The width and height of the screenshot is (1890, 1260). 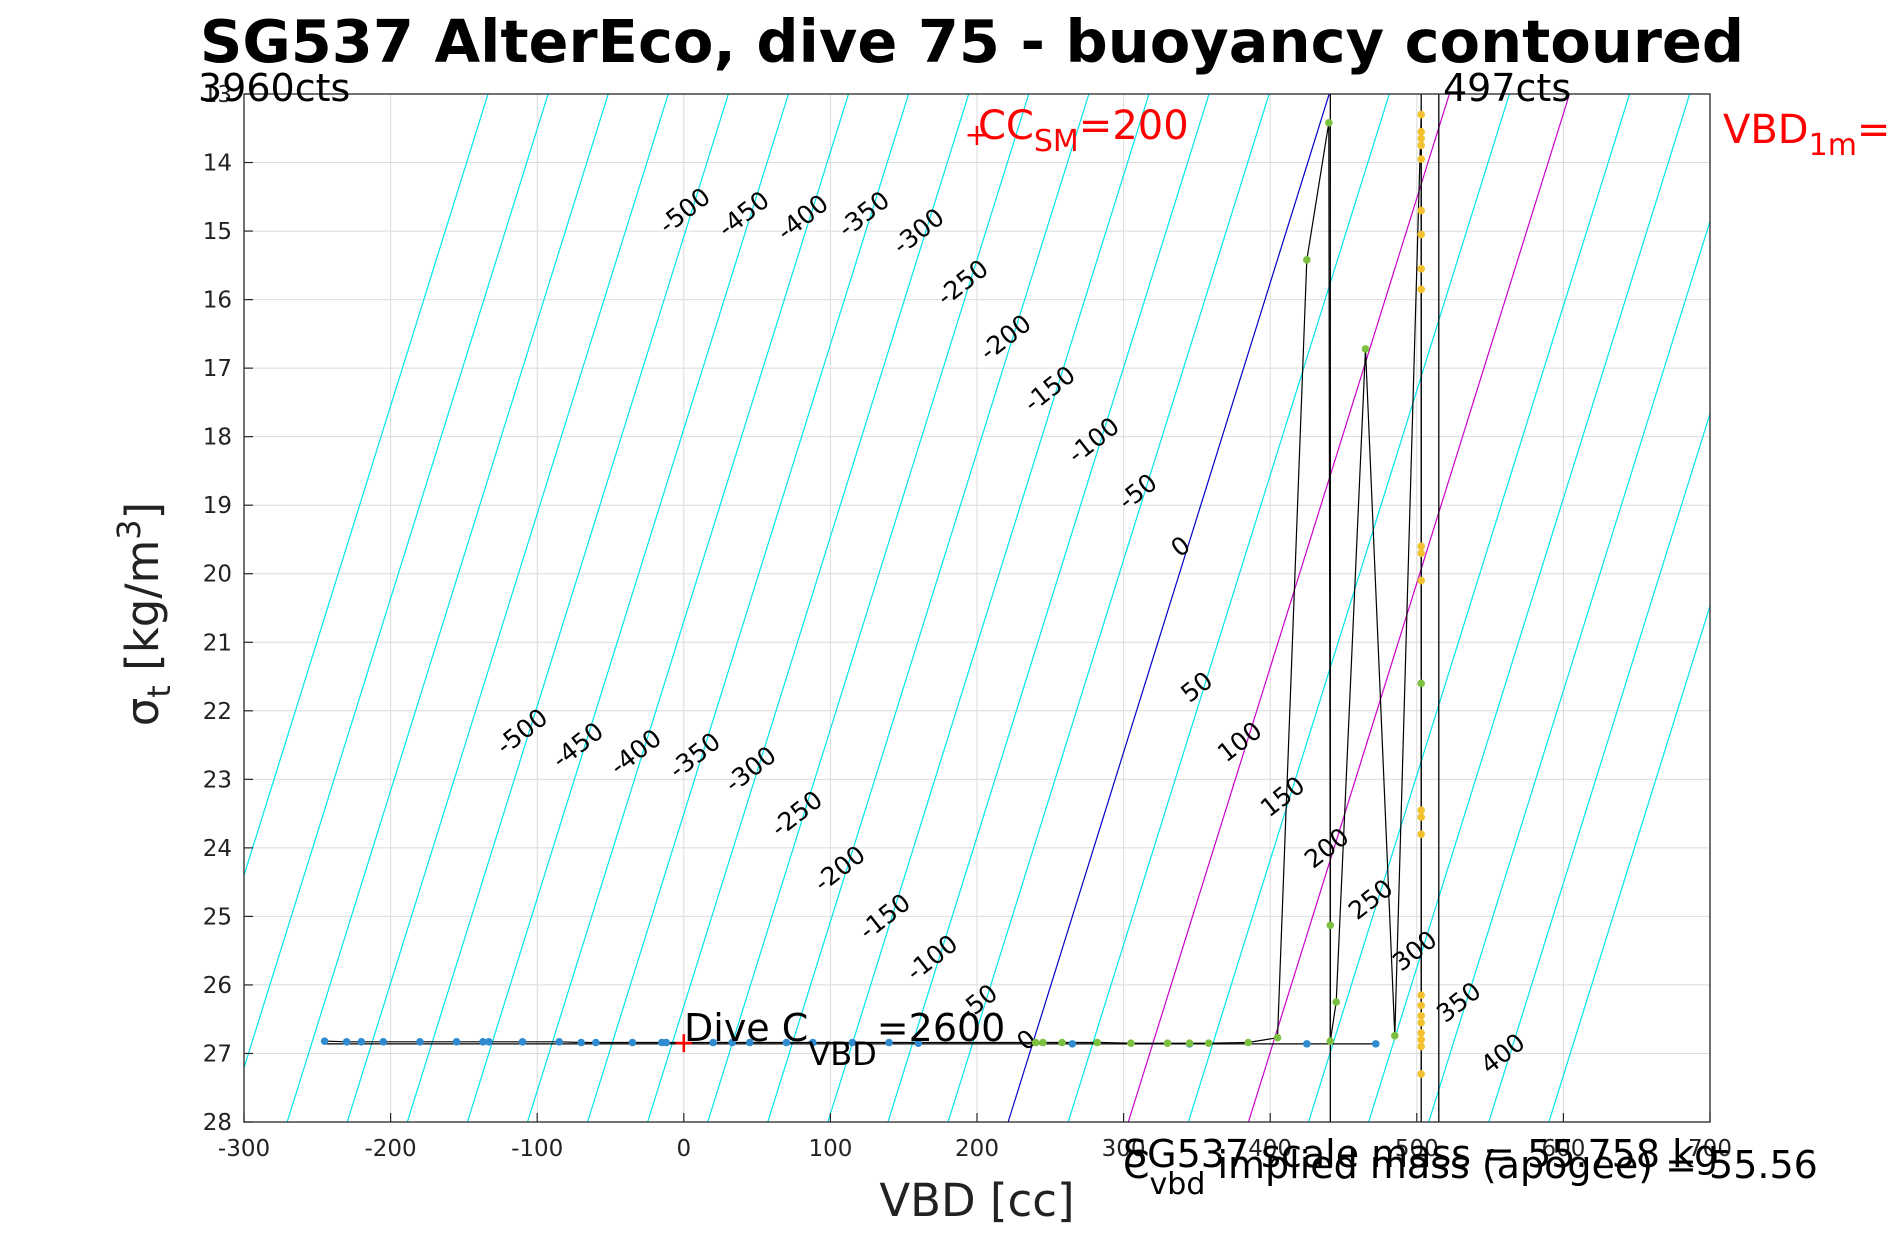 I want to click on y-axis-label-sub: t, so click(x=159, y=691).